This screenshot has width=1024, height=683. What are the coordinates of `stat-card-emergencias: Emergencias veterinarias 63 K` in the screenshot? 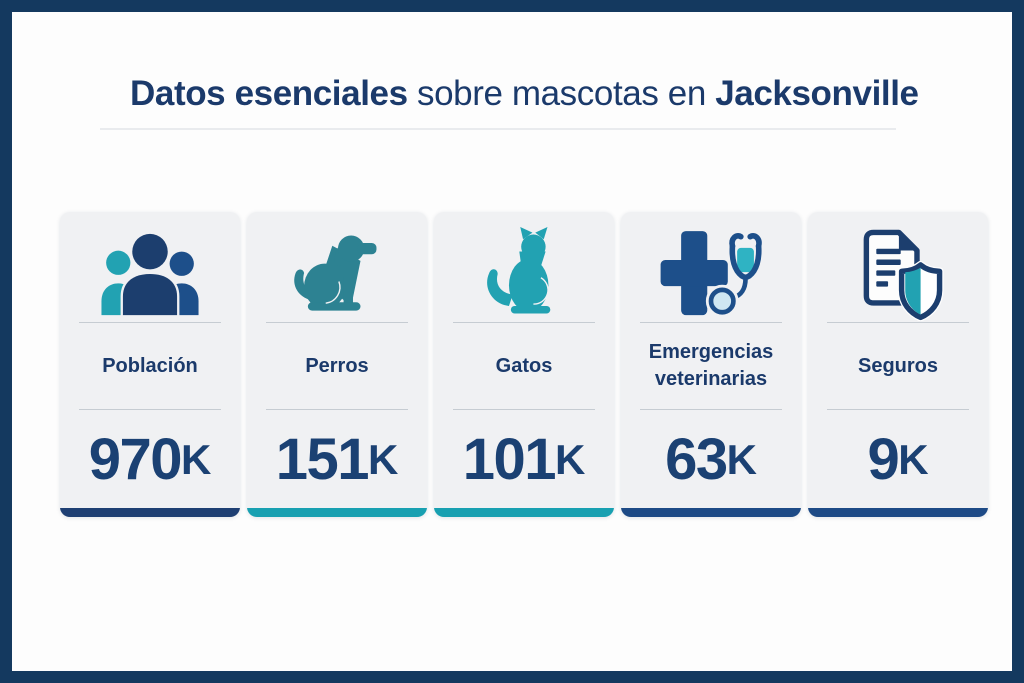 It's located at (711, 364).